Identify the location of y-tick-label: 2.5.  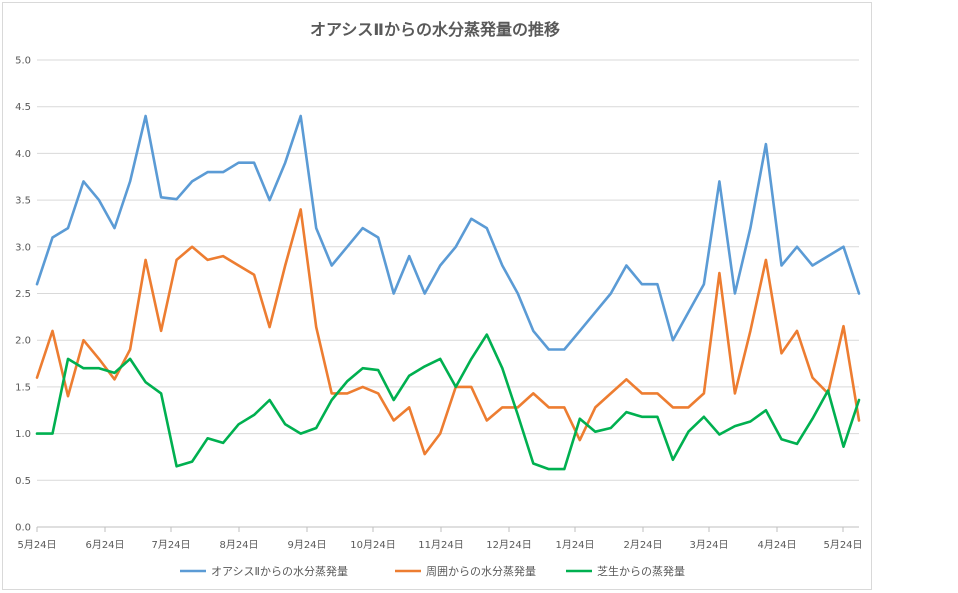
(23, 294).